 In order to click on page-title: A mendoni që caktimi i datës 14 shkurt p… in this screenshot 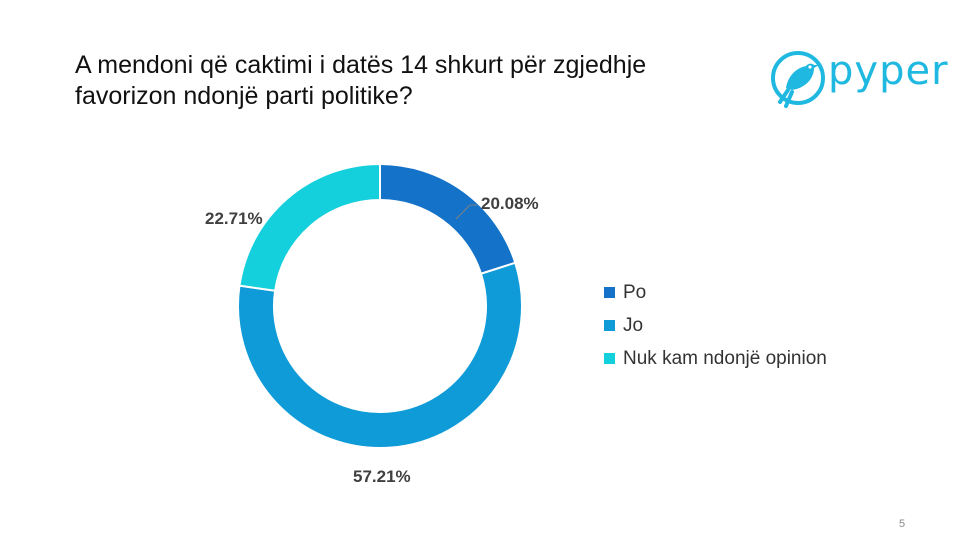, I will do `click(361, 80)`.